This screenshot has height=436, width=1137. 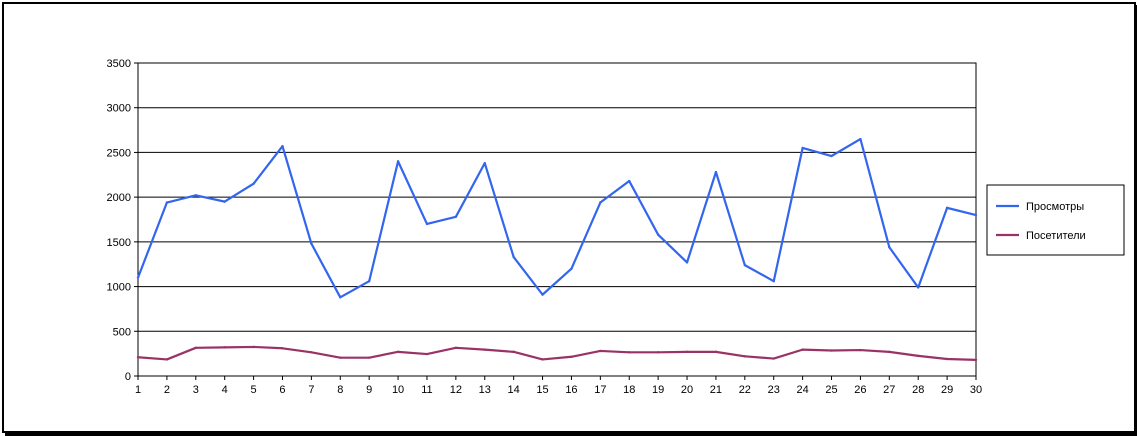 What do you see at coordinates (514, 390) in the screenshot?
I see `x-tick-label: 14` at bounding box center [514, 390].